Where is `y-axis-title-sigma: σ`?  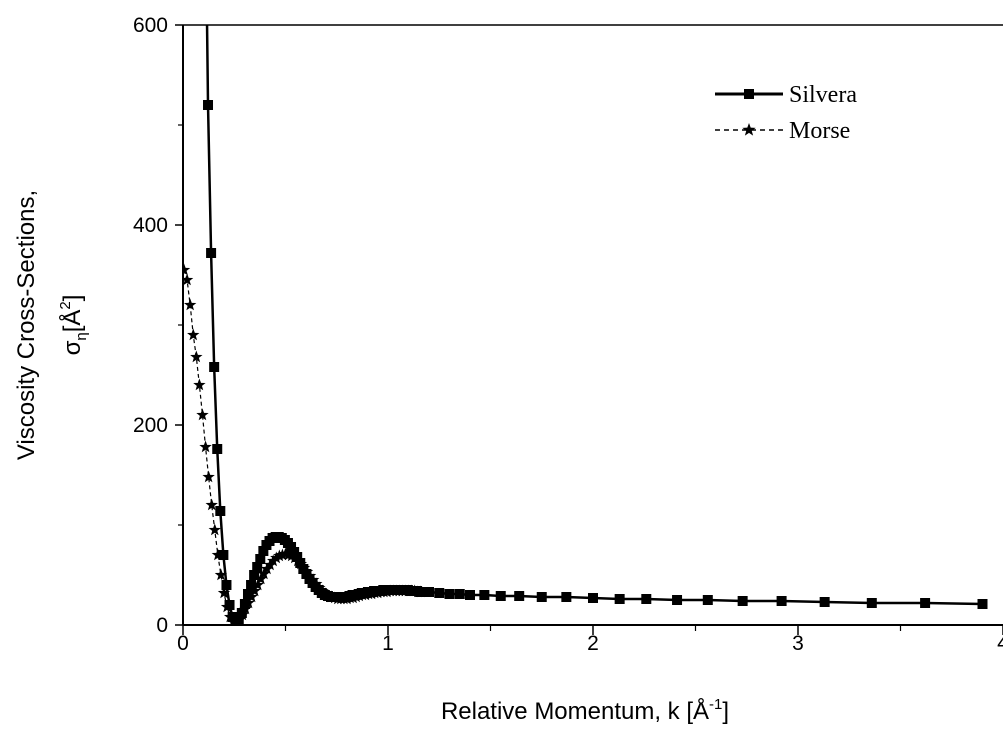
y-axis-title-sigma: σ is located at coordinates (72, 347).